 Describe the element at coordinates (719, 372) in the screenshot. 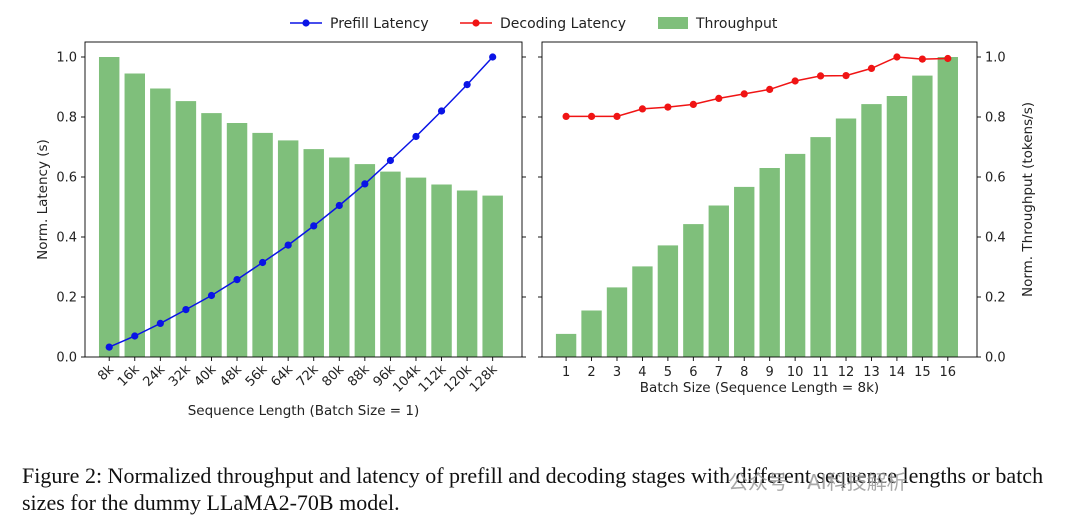

I see `x-tick-label: 7` at that location.